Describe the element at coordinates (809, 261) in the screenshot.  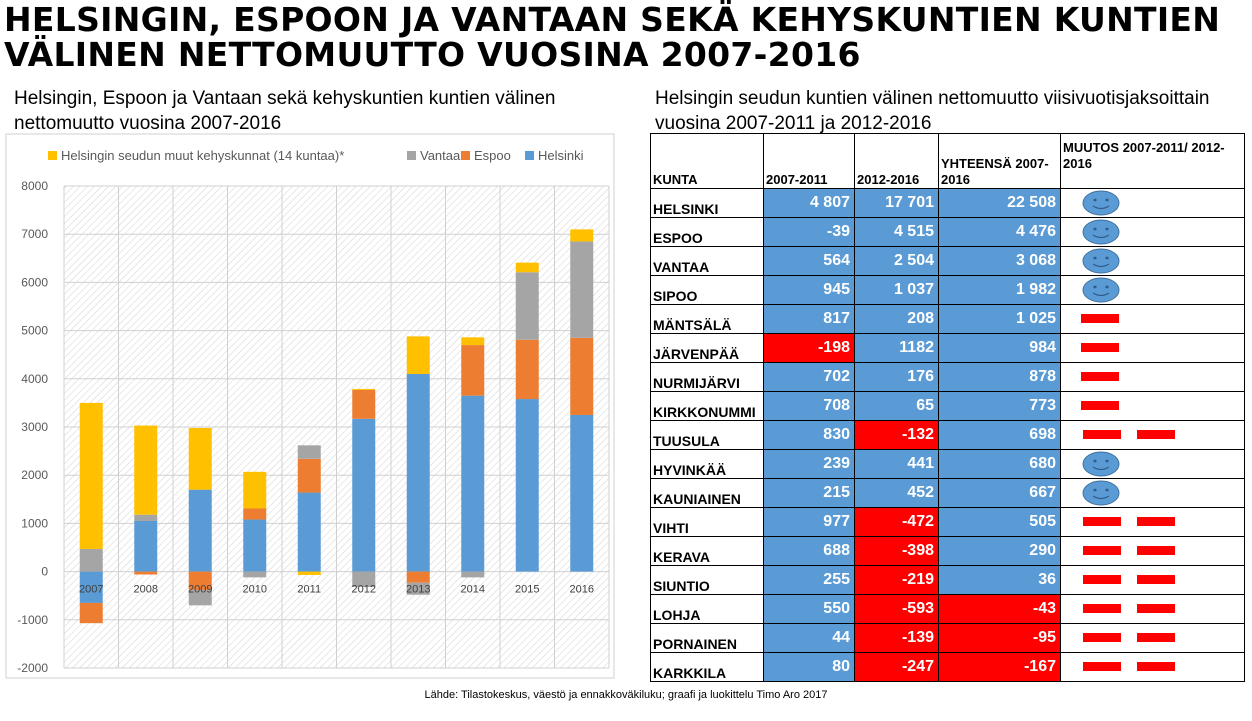
I see `period1-cell: 564` at that location.